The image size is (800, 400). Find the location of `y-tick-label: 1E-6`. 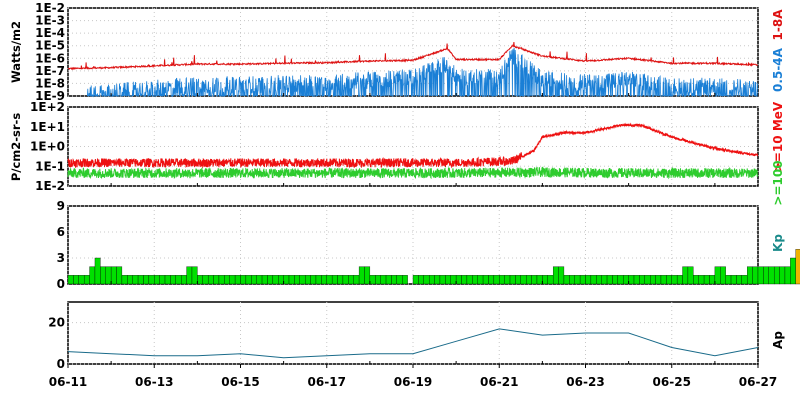

y-tick-label: 1E-6 is located at coordinates (50, 58).